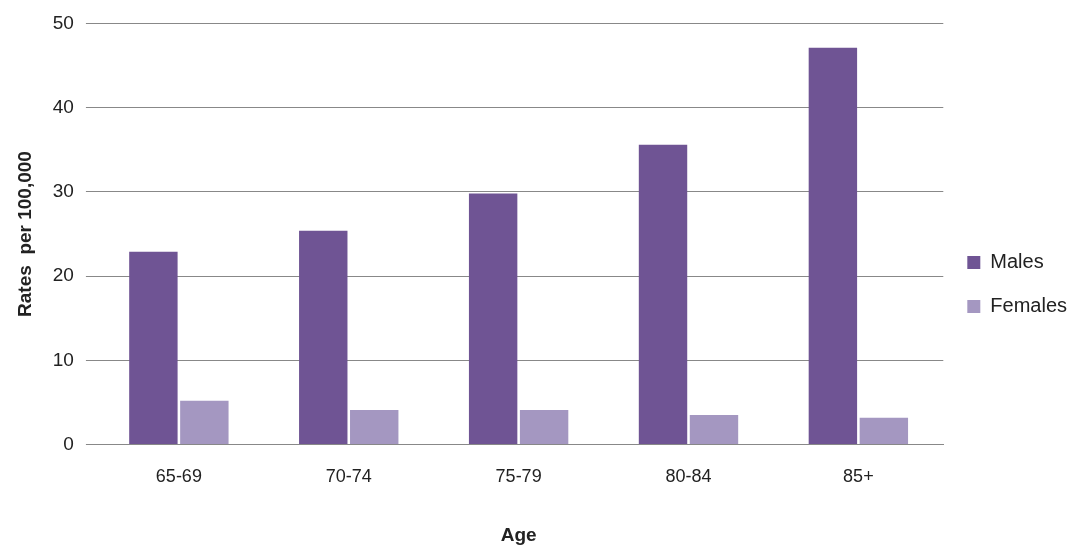 The image size is (1087, 559). Describe the element at coordinates (68, 443) in the screenshot. I see `y-tick-label: 0` at that location.